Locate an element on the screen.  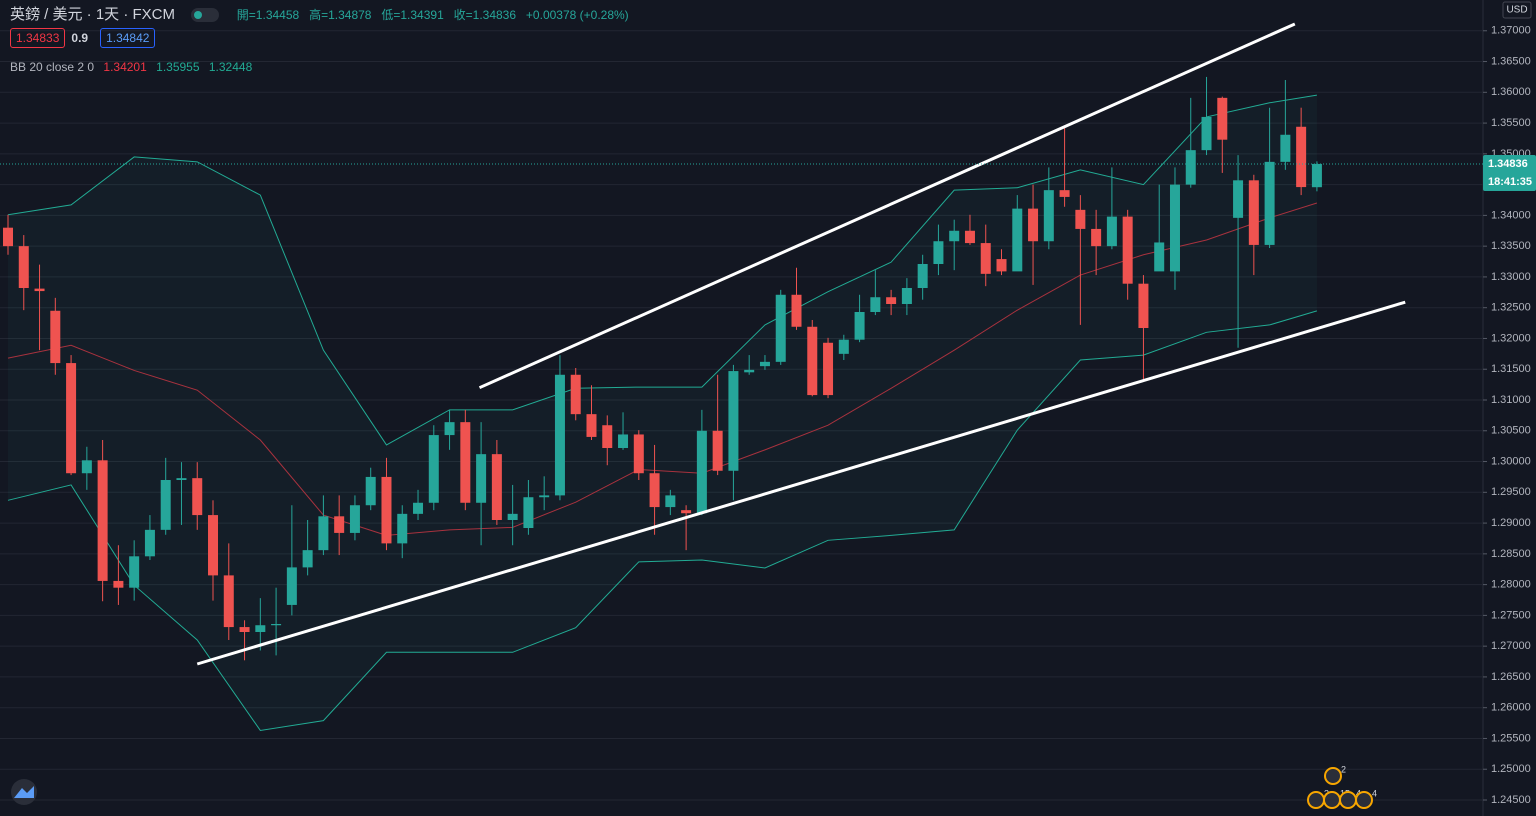
y-tick-label: 1.32000 is located at coordinates (1511, 338).